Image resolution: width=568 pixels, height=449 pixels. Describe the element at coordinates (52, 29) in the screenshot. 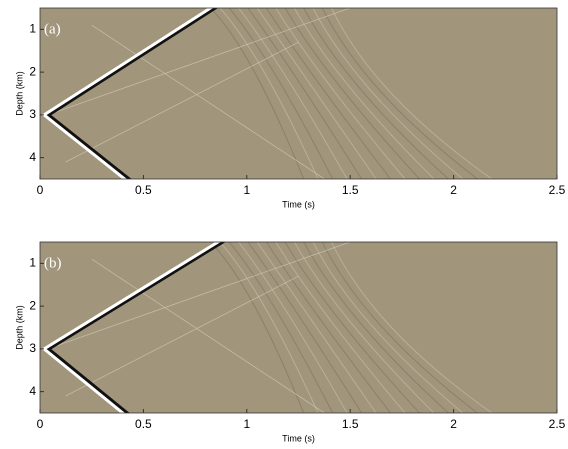

I see `panel-label: (a)` at that location.